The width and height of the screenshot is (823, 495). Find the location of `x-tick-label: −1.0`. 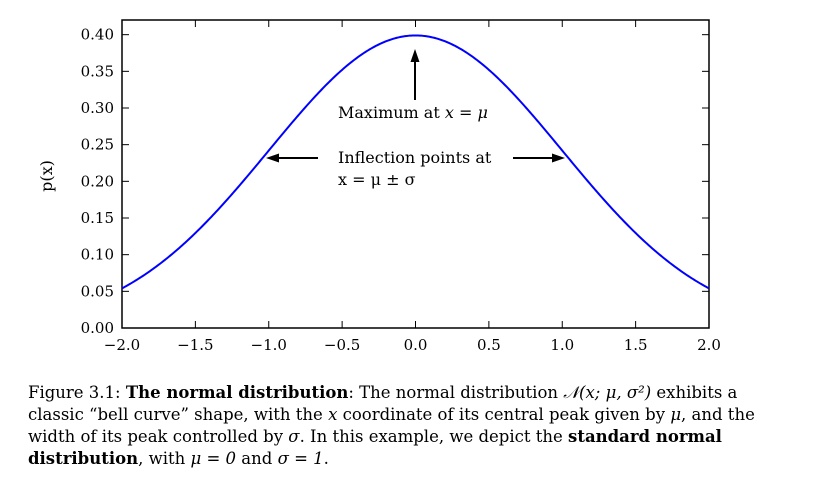

x-tick-label: −1.0 is located at coordinates (269, 345).